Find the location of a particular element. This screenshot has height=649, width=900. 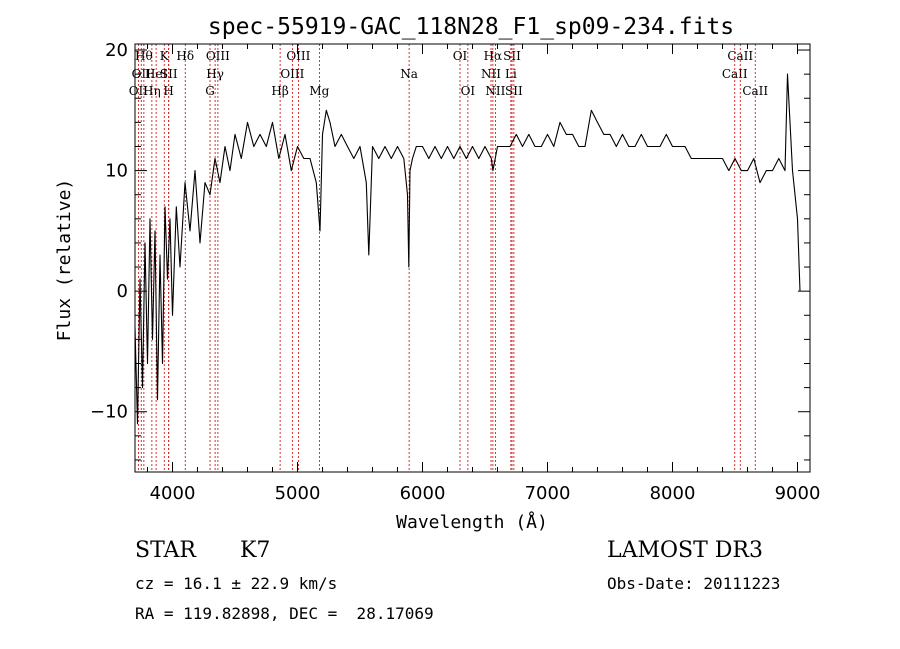

x-tick-label: 5000 is located at coordinates (298, 493).